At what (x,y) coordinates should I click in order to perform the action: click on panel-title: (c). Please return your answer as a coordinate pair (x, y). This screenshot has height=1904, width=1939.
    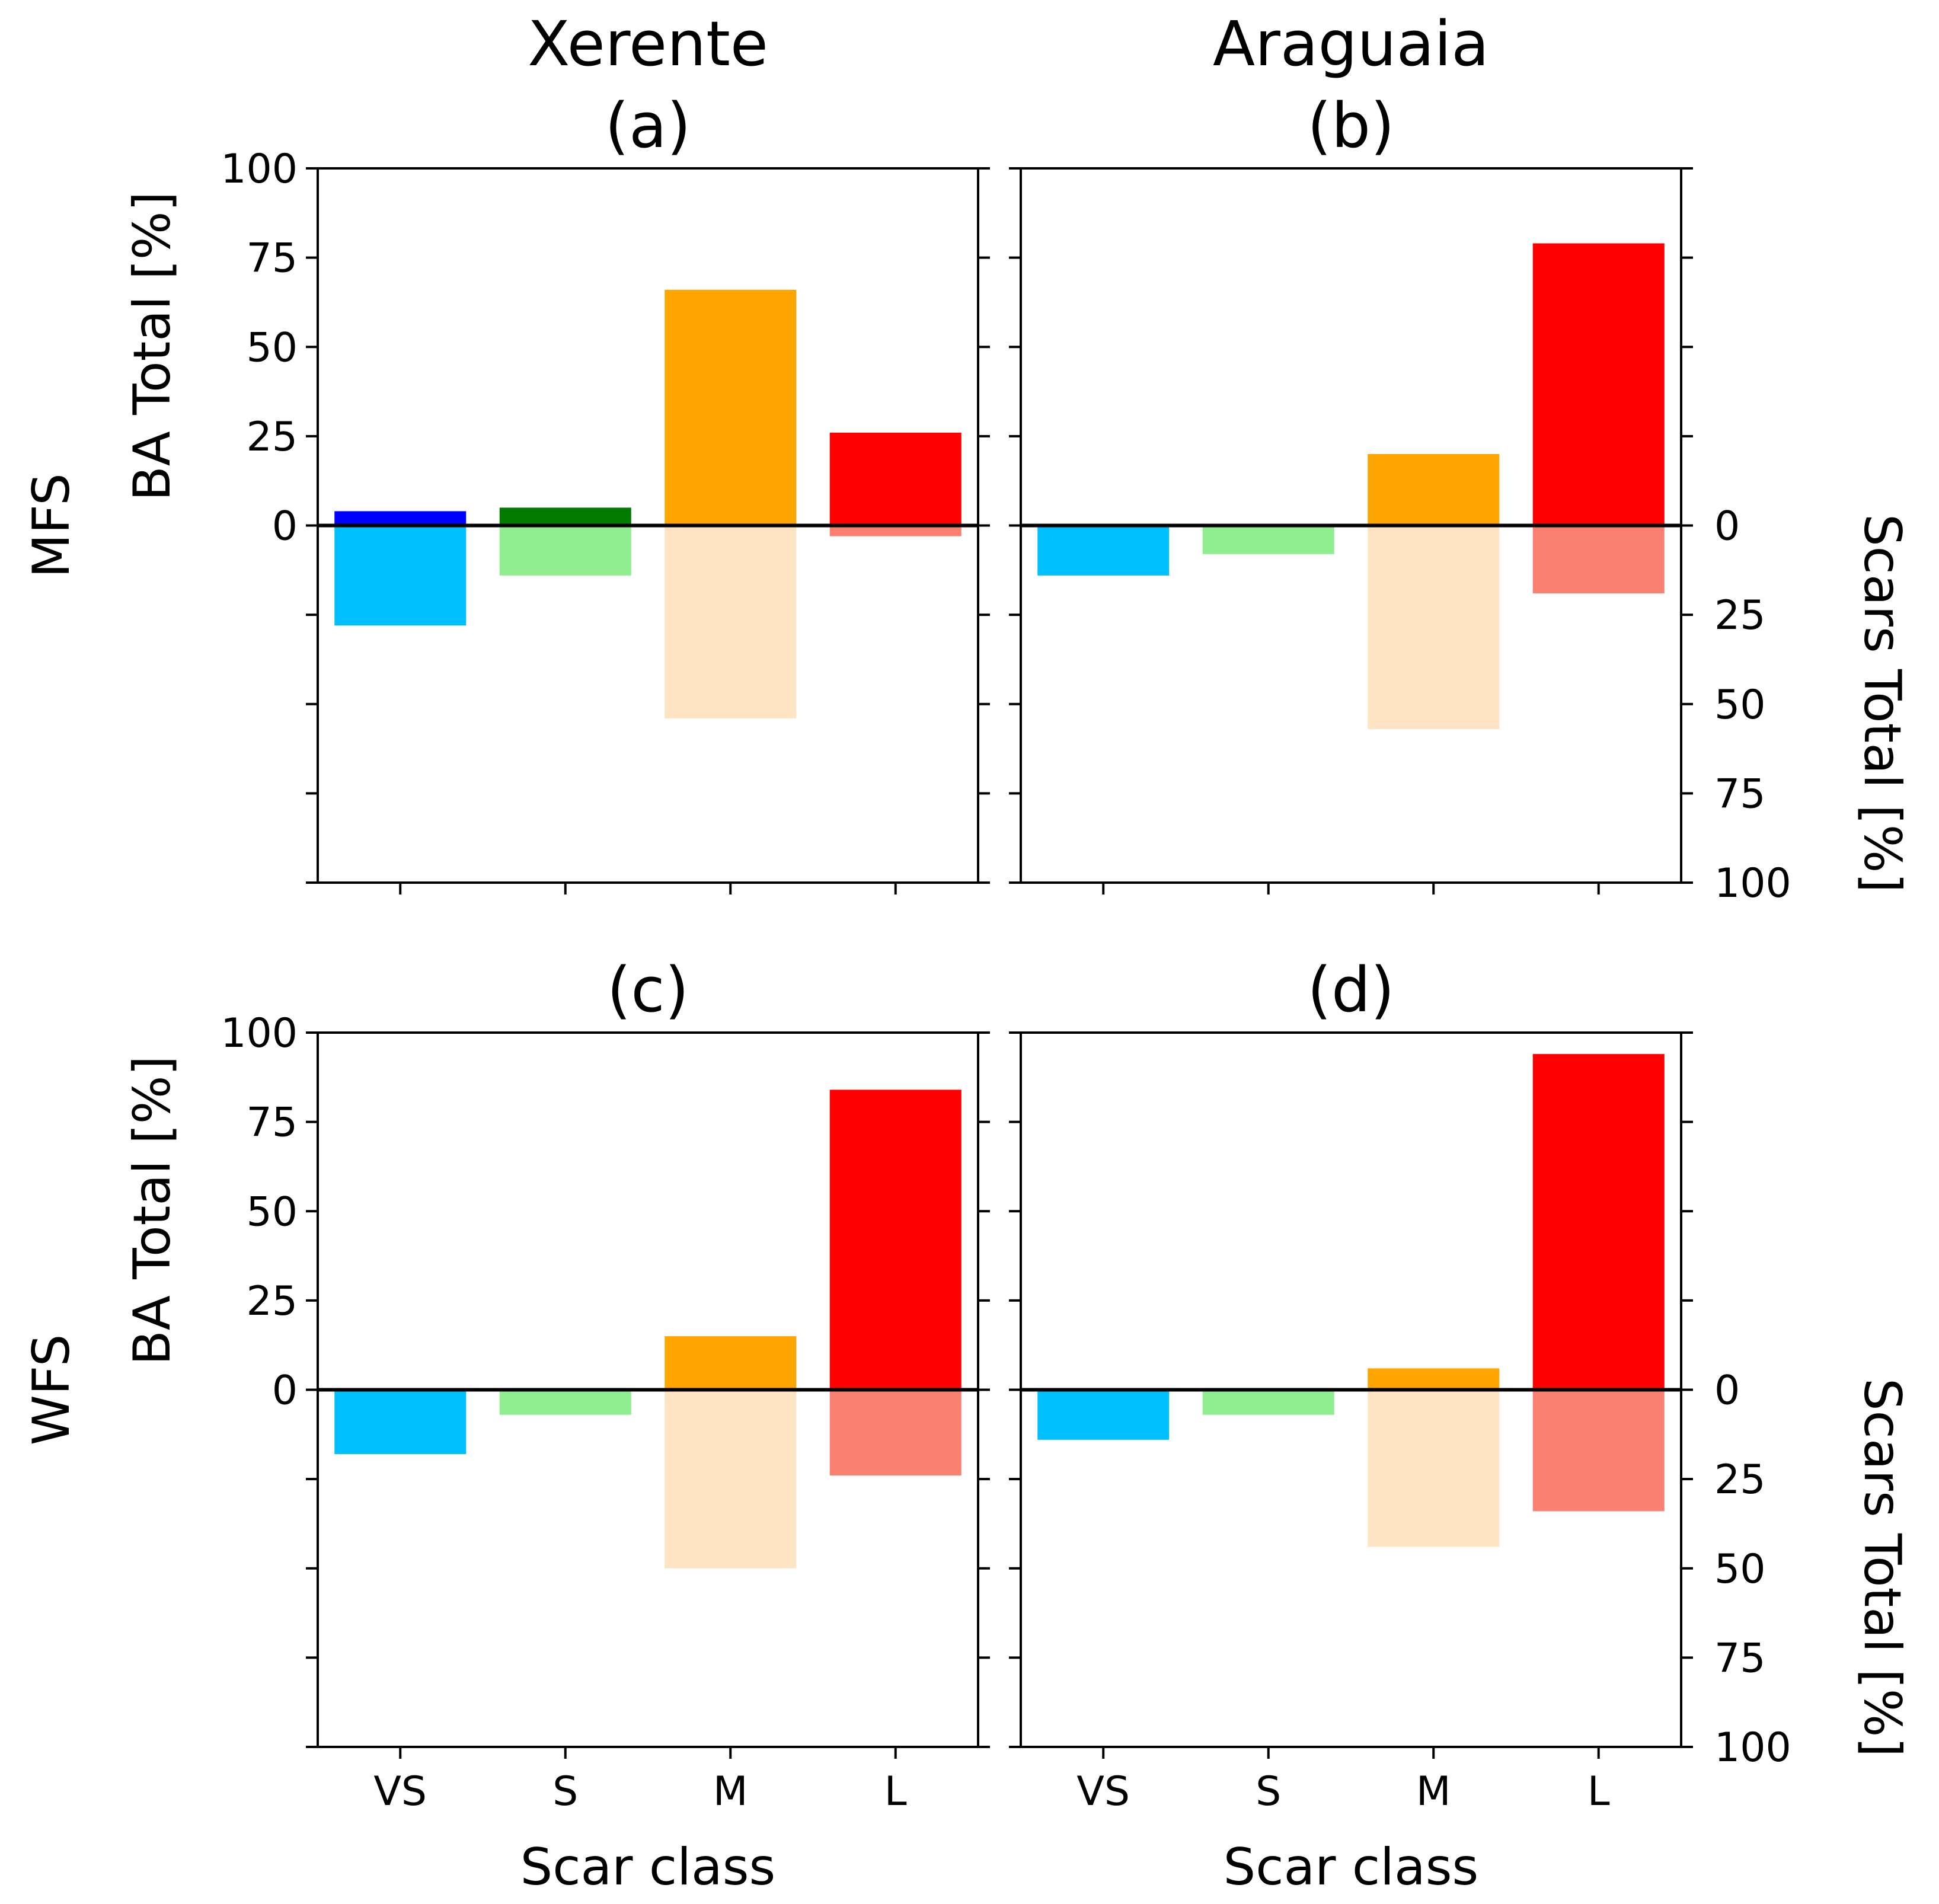
    Looking at the image, I should click on (648, 990).